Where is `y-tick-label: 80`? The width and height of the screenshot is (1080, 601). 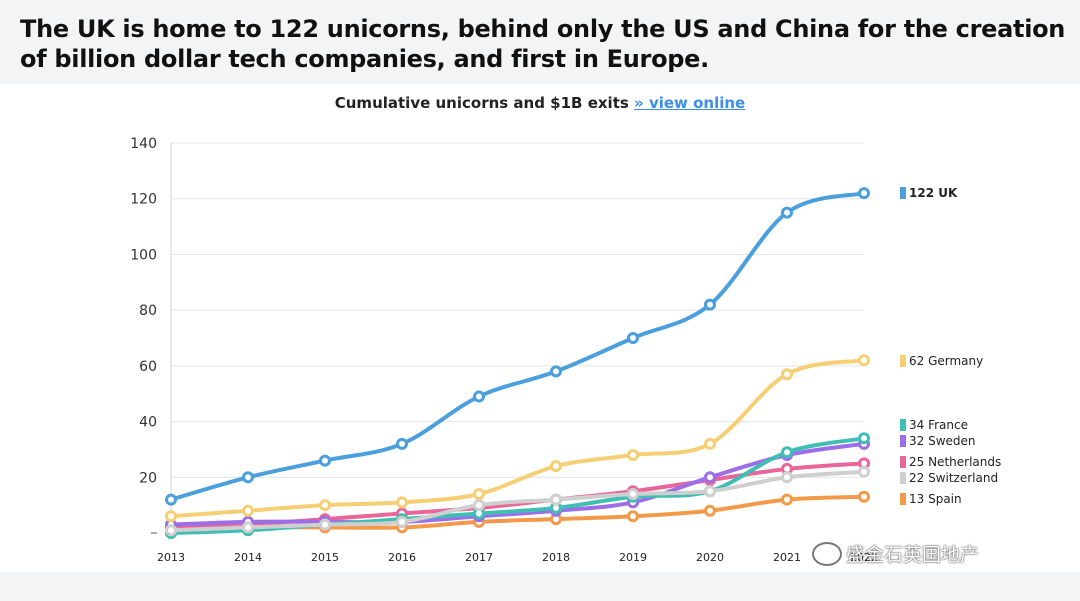 y-tick-label: 80 is located at coordinates (148, 311).